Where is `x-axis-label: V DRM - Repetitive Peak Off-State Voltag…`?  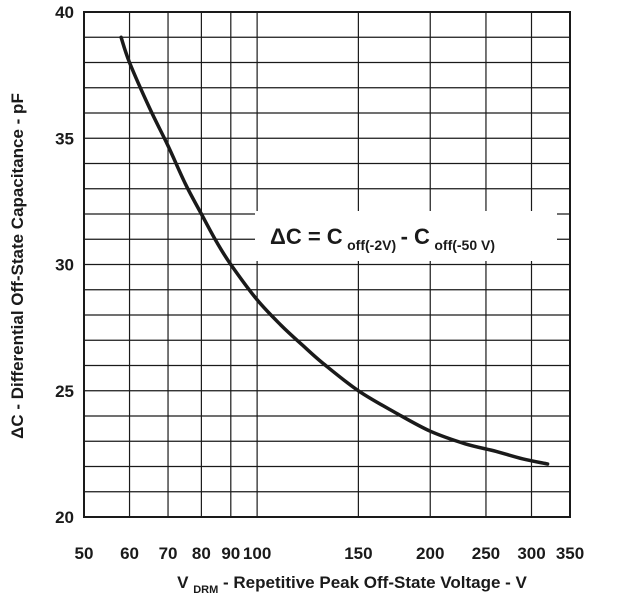
x-axis-label: V DRM - Repetitive Peak Off-State Voltag… is located at coordinates (352, 584).